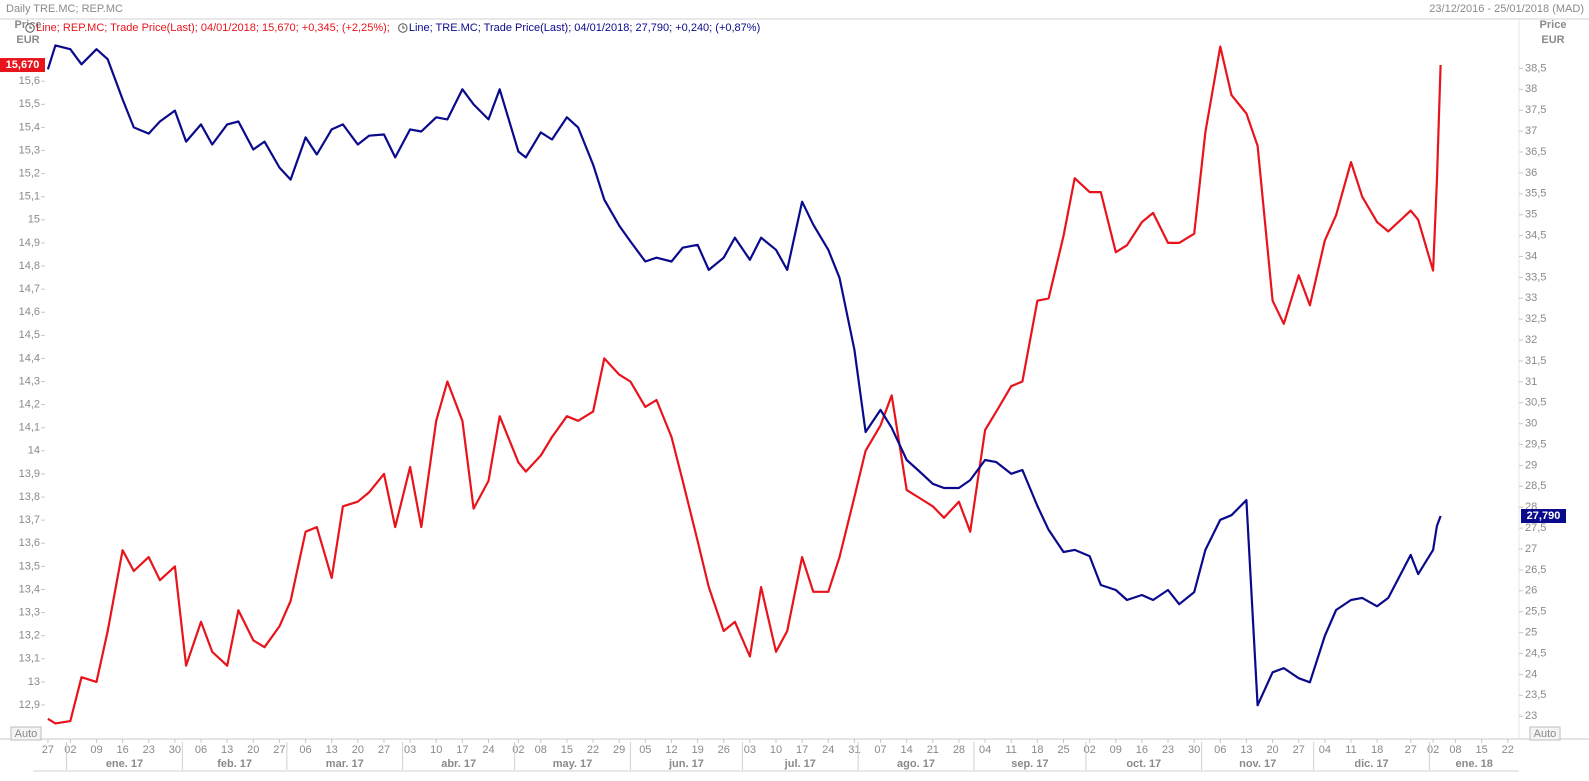  I want to click on y-tick-label: 14,4, so click(29, 358).